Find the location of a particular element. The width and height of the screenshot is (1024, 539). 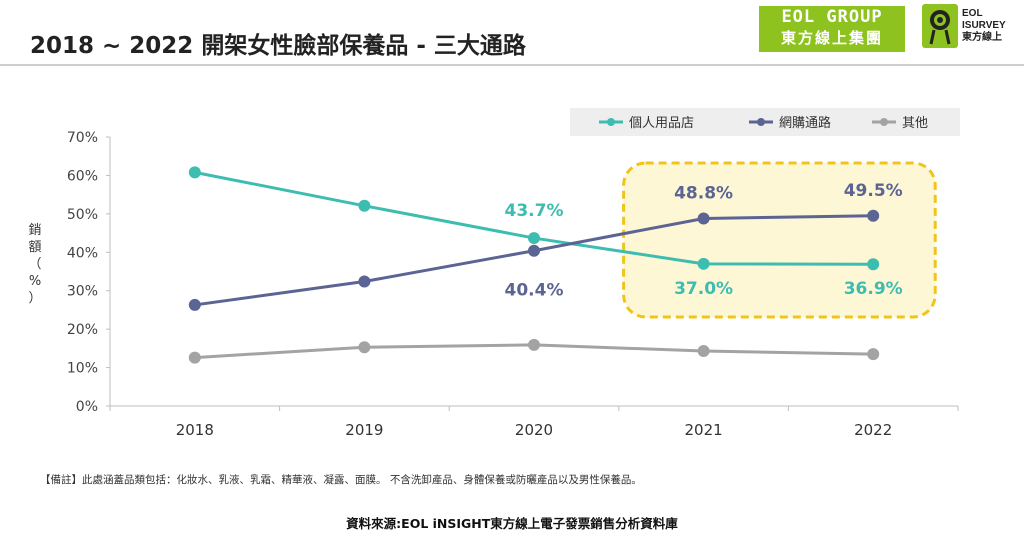

y-axis-title-char: ） is located at coordinates (34, 298).